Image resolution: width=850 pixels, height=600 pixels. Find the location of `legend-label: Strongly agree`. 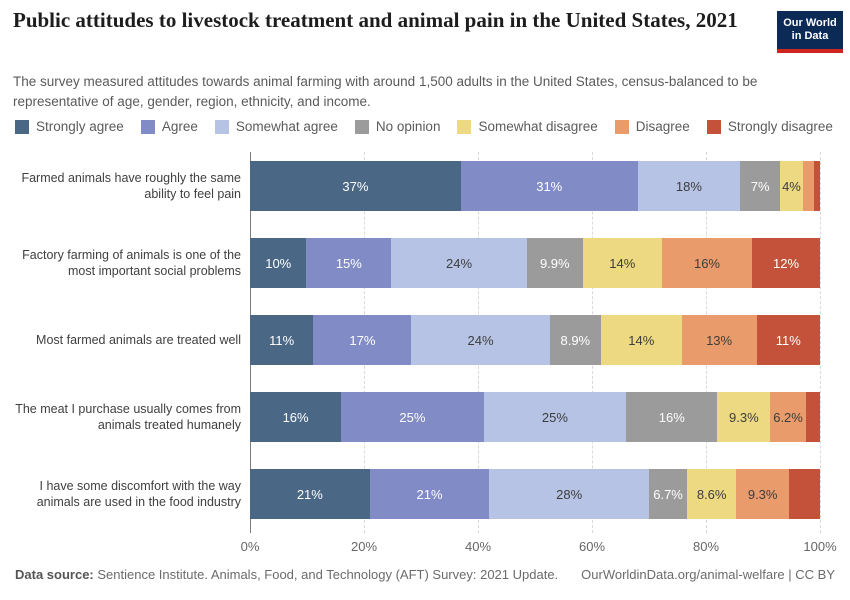

legend-label: Strongly agree is located at coordinates (80, 126).